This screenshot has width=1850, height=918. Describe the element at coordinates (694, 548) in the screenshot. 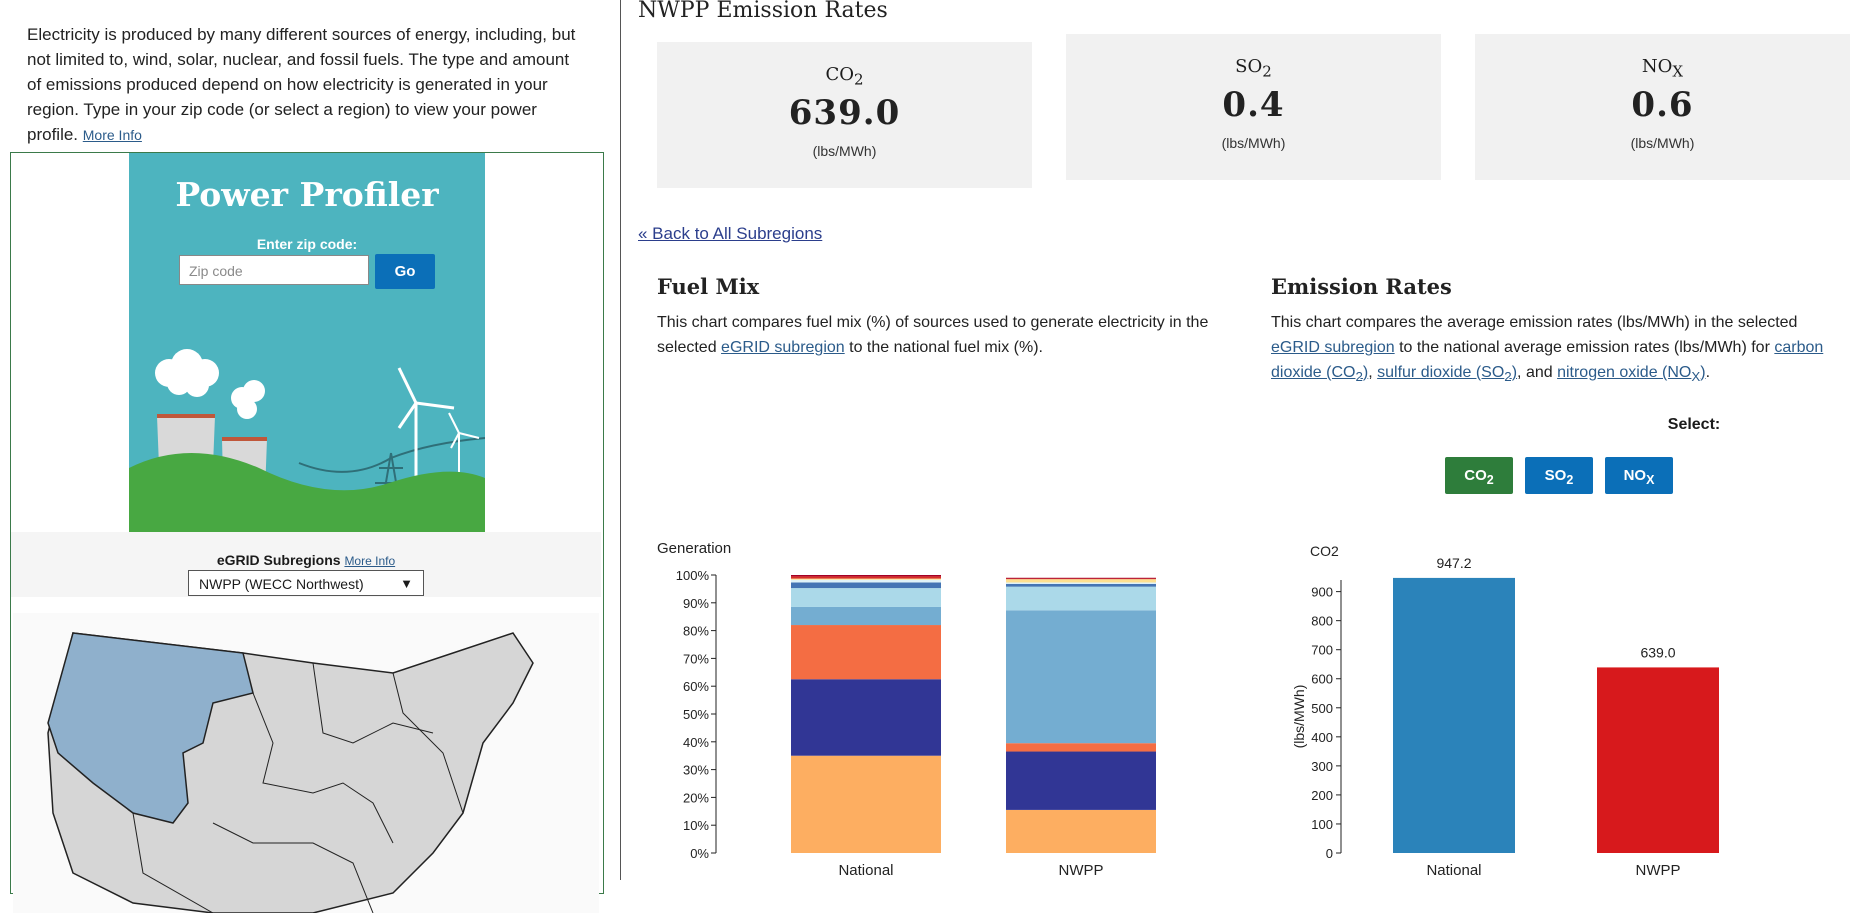

I see `fuel-mix-ylabel: Generation` at that location.